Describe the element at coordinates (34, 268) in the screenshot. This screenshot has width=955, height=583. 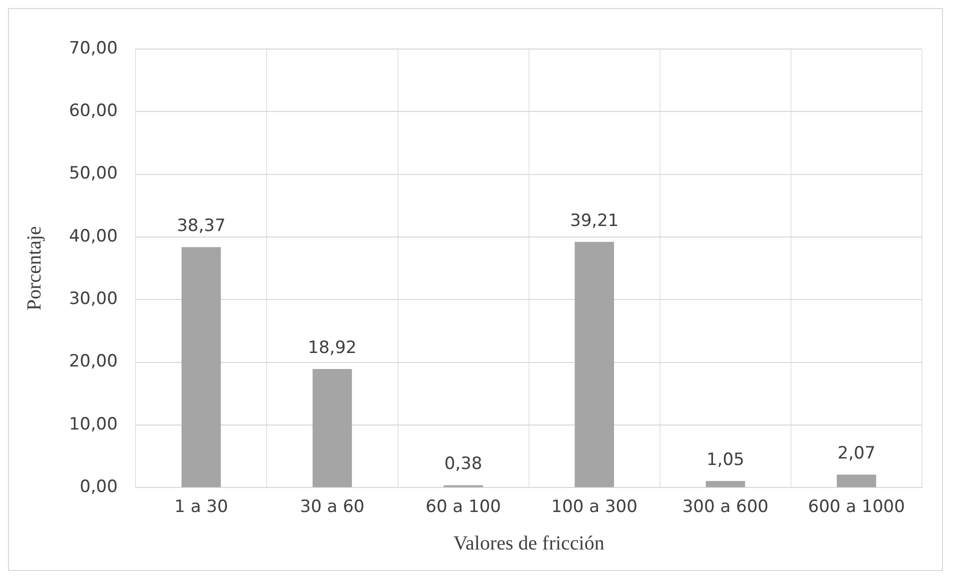
I see `y-axis-title: Porcentaje` at that location.